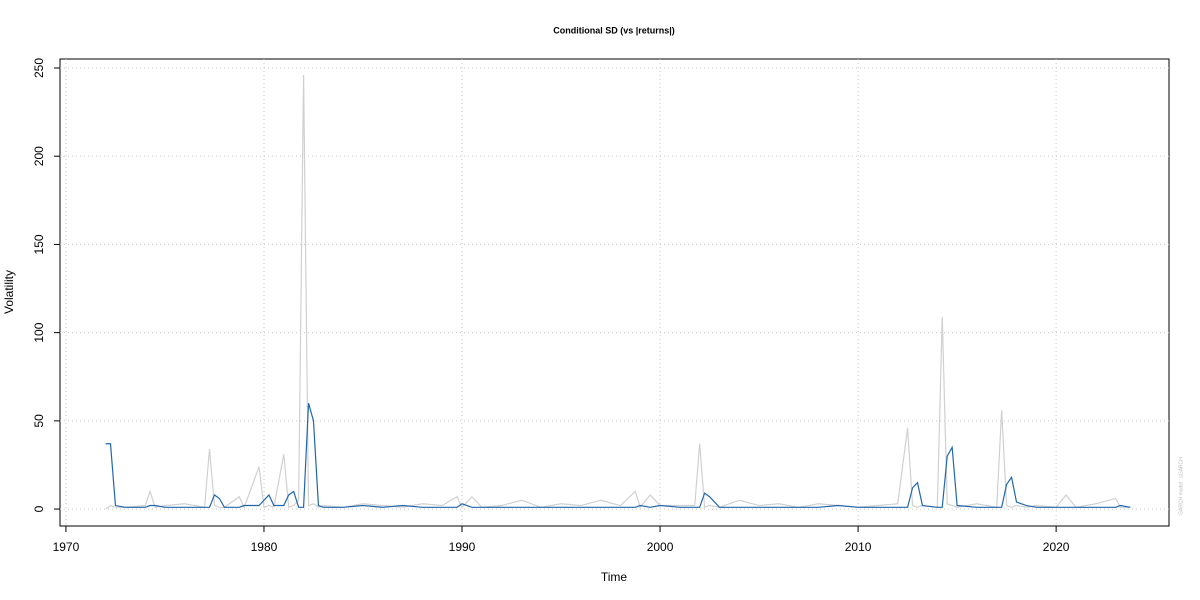  I want to click on y-tick-label: 50, so click(39, 421).